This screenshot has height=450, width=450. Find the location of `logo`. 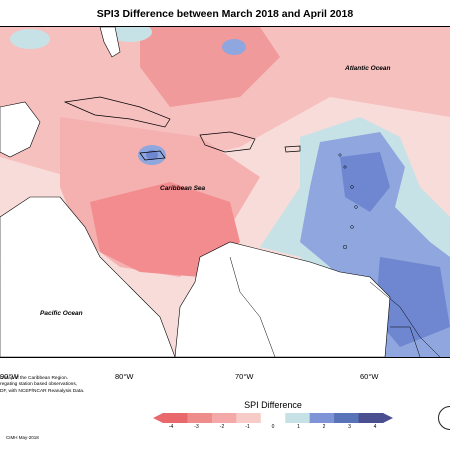

logo is located at coordinates (444, 418).